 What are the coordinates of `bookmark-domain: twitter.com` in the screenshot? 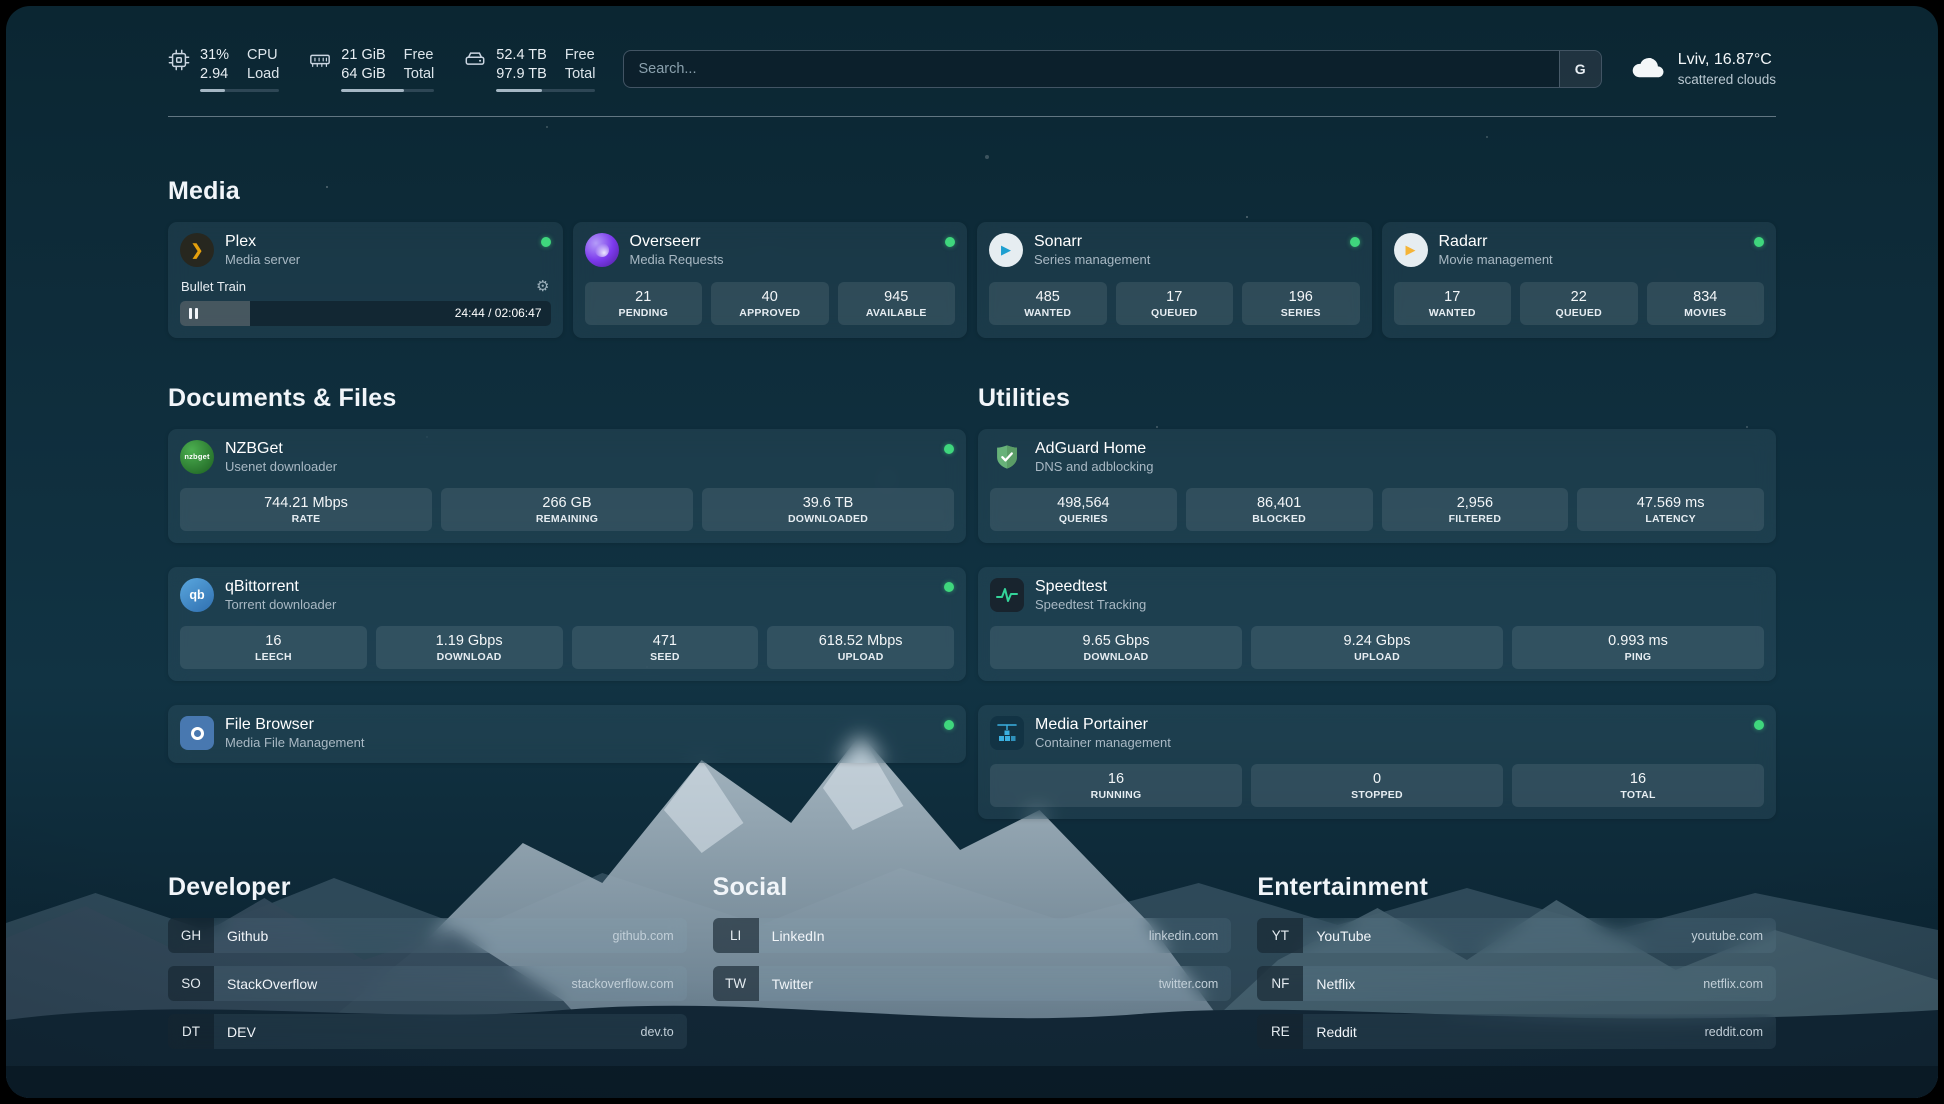 It's located at (1188, 983).